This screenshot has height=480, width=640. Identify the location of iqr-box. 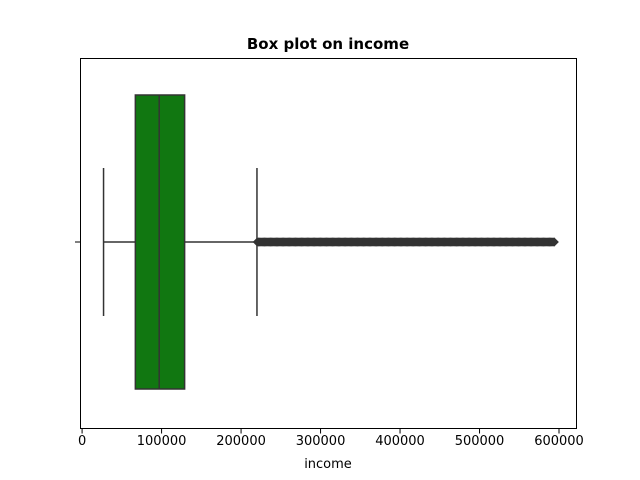
(160, 242).